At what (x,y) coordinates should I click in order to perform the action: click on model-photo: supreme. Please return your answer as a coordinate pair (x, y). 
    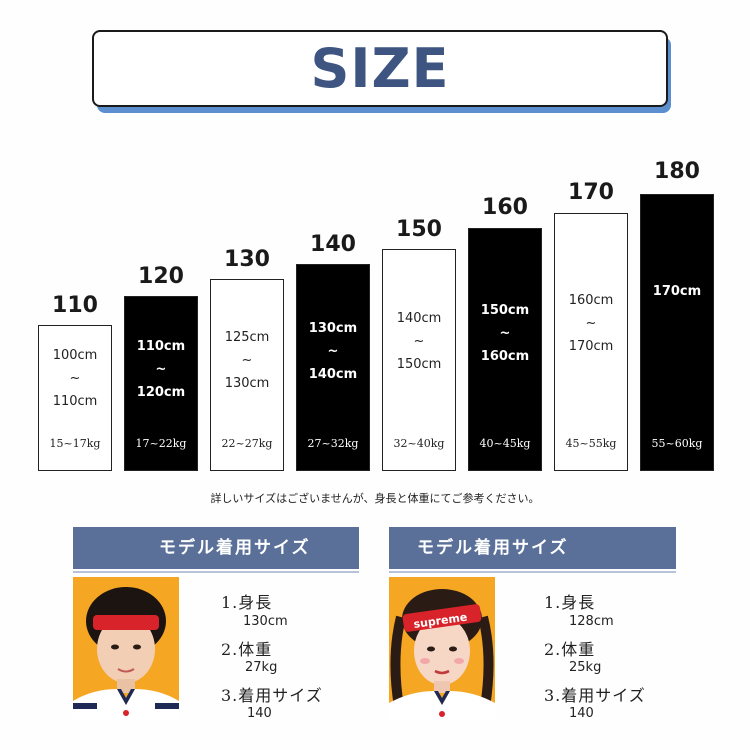
    Looking at the image, I should click on (442, 649).